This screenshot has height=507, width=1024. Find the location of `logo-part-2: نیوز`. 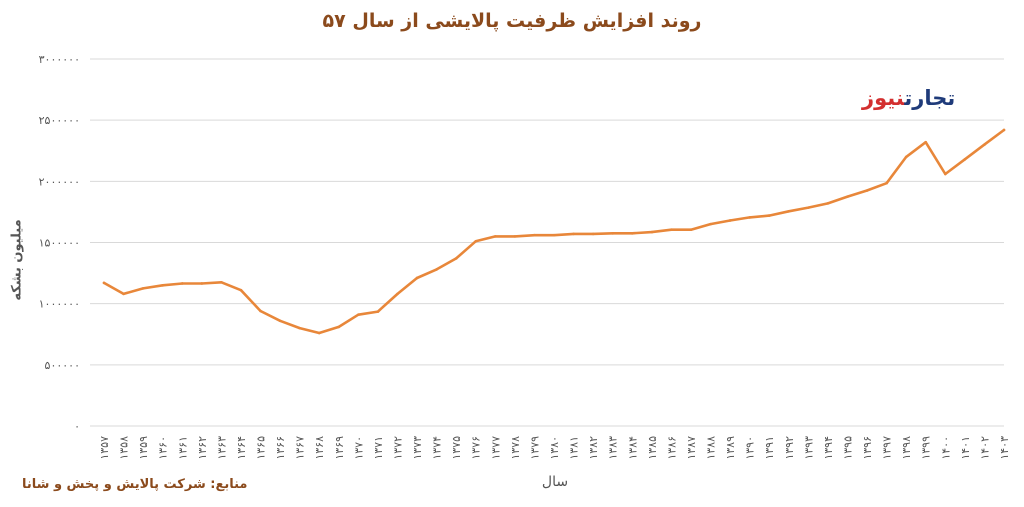

logo-part-2: نیوز is located at coordinates (883, 98).